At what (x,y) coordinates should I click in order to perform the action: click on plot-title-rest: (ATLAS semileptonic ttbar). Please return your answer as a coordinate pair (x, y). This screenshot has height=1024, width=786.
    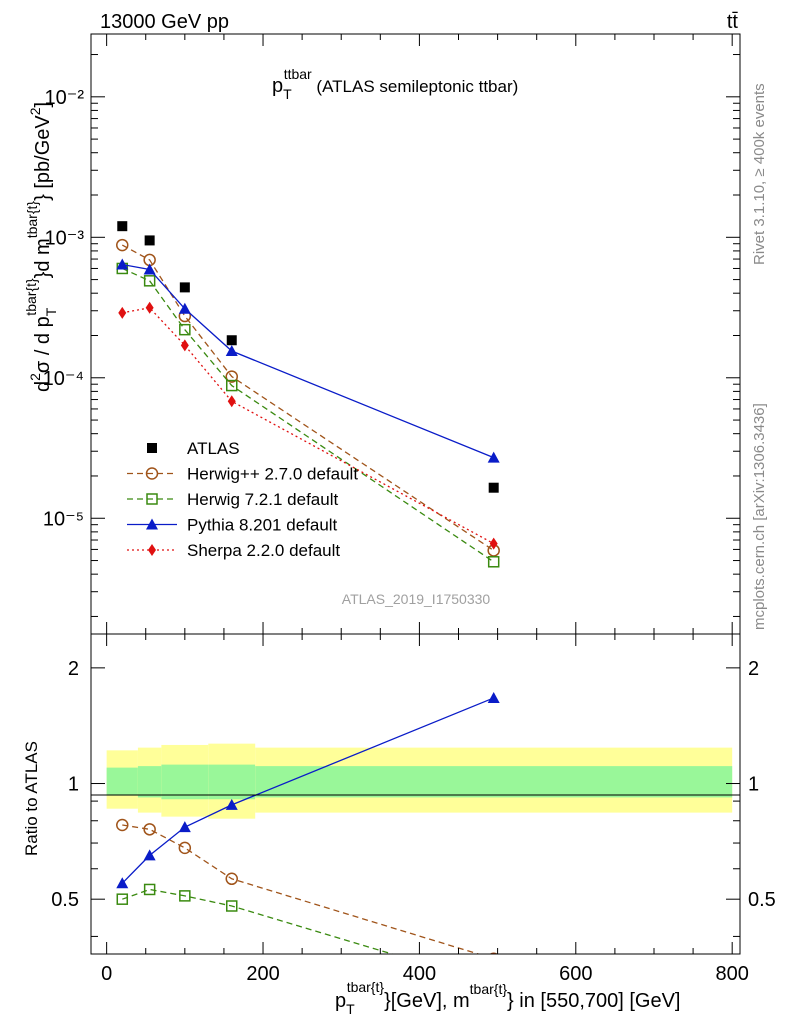
    Looking at the image, I should click on (415, 86).